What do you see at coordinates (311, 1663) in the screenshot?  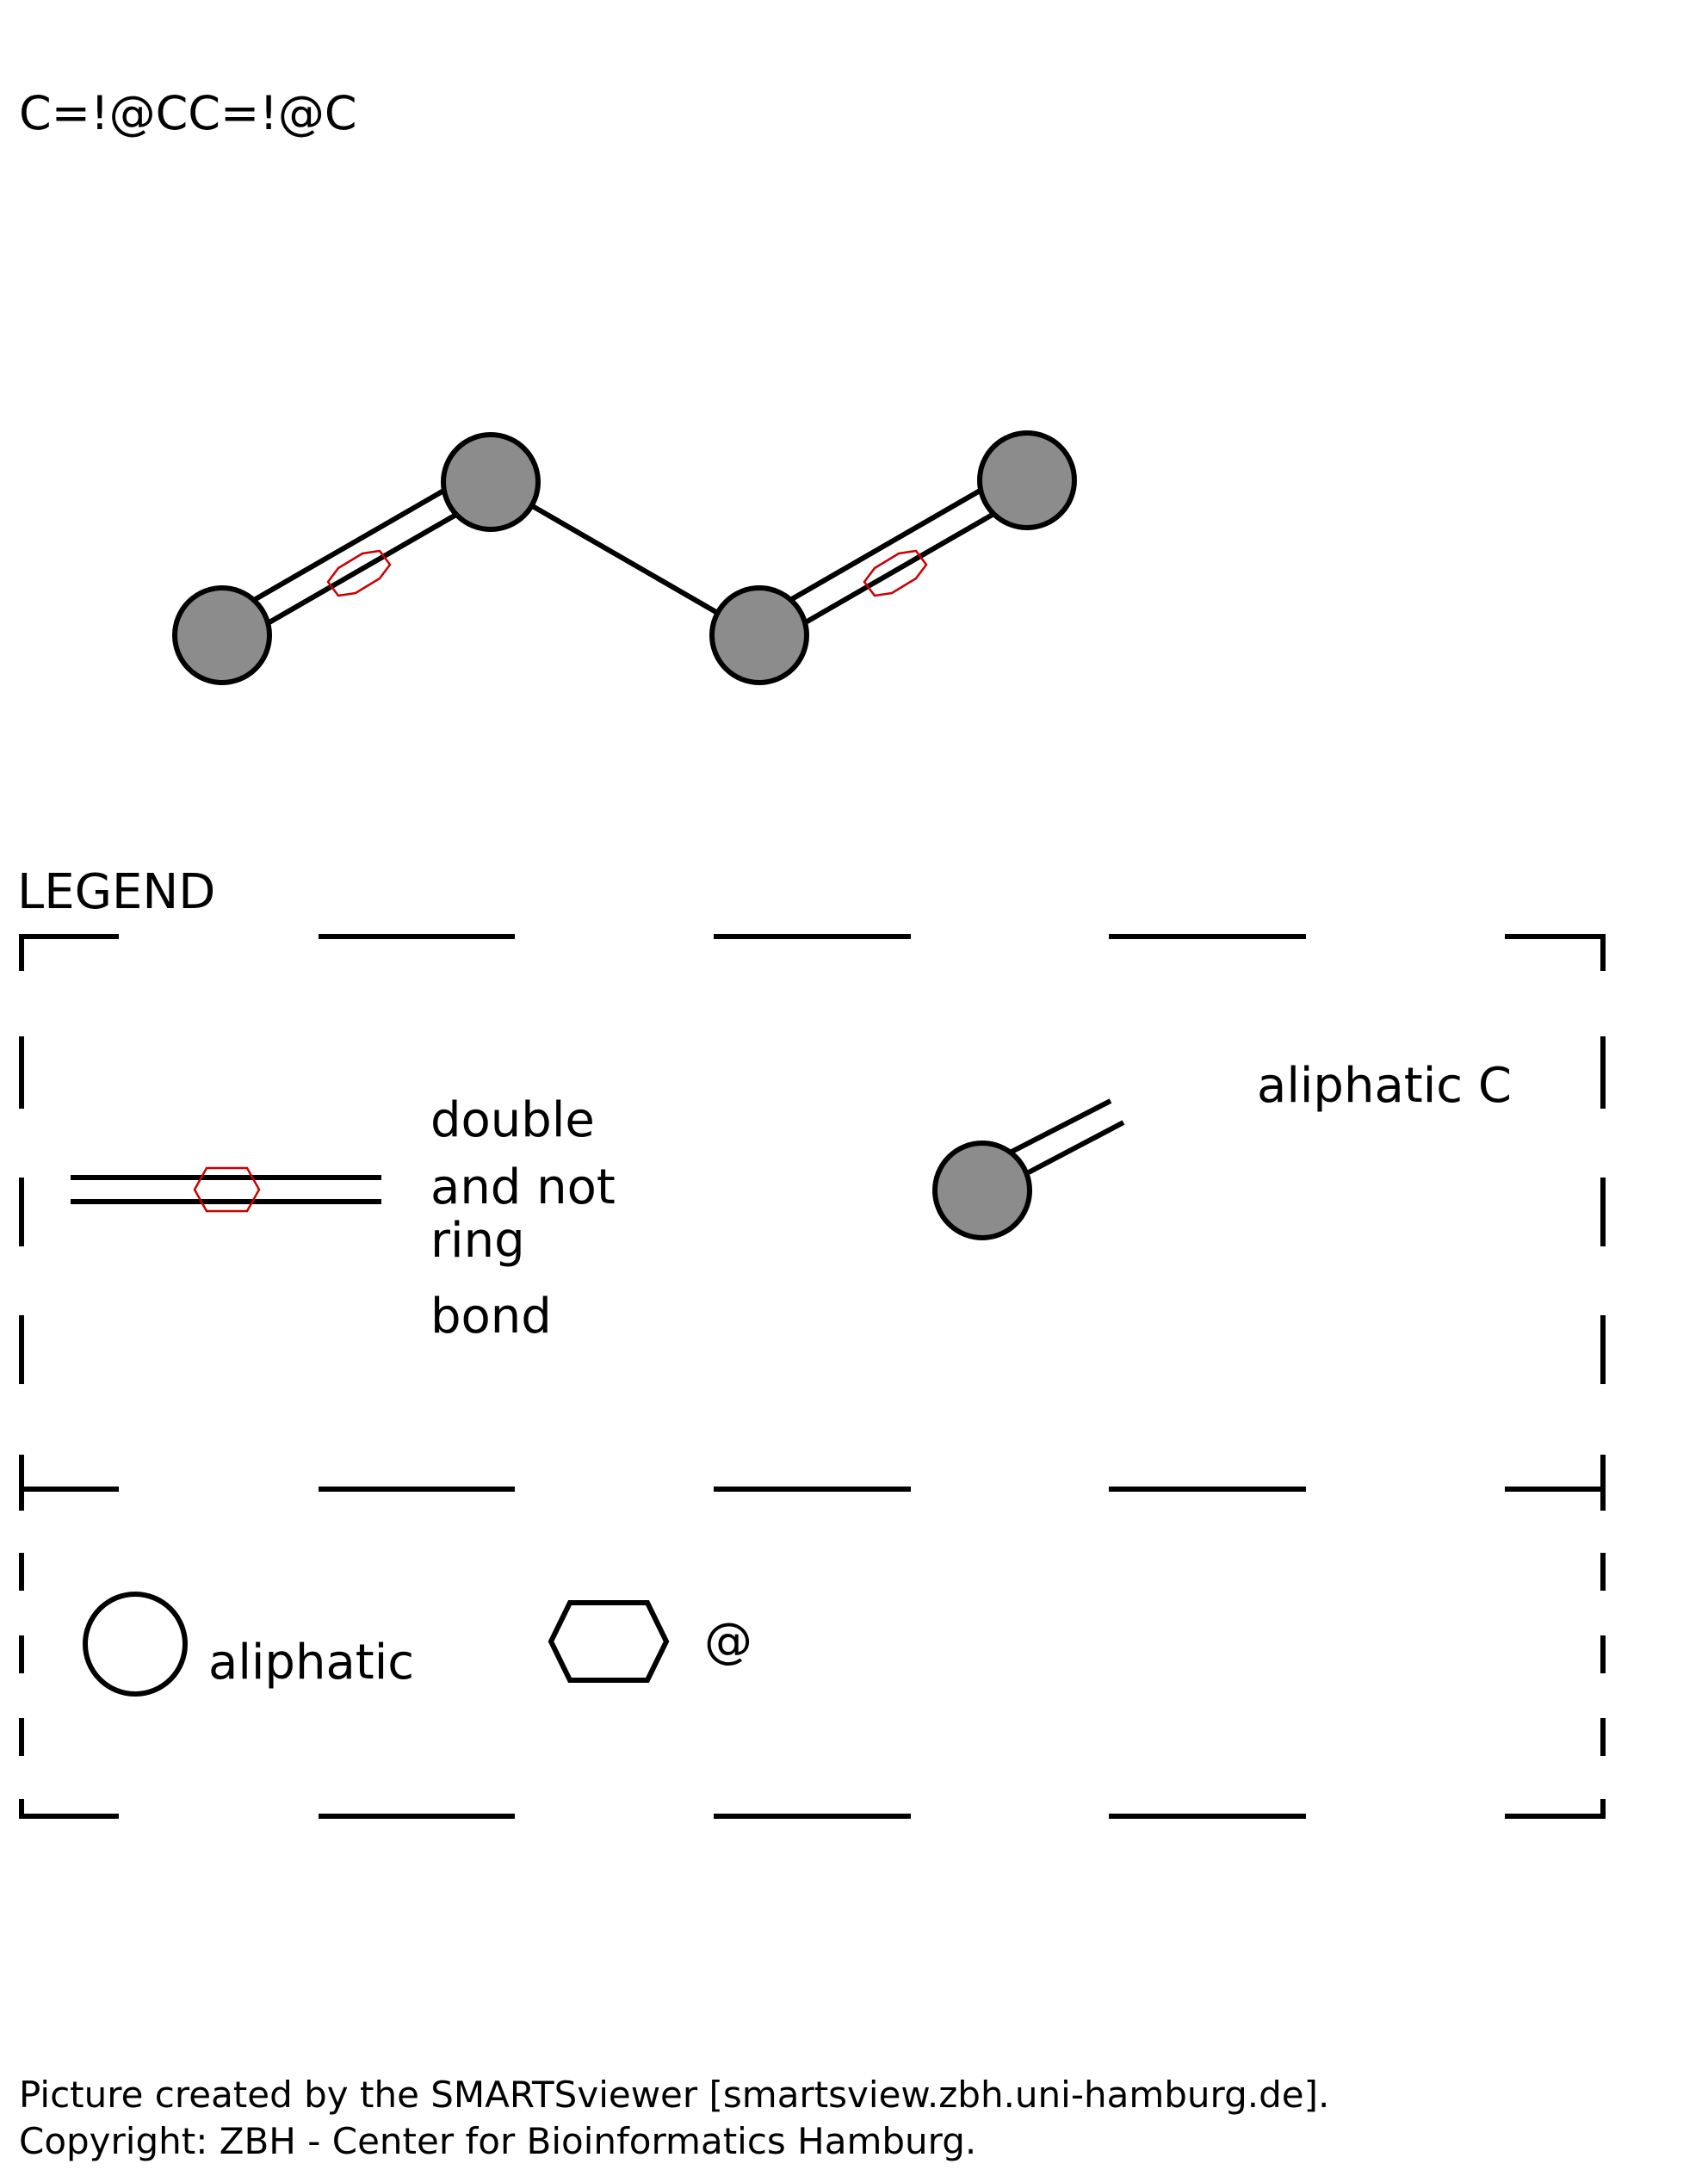 I see `legend-circle-label: aliphatic` at bounding box center [311, 1663].